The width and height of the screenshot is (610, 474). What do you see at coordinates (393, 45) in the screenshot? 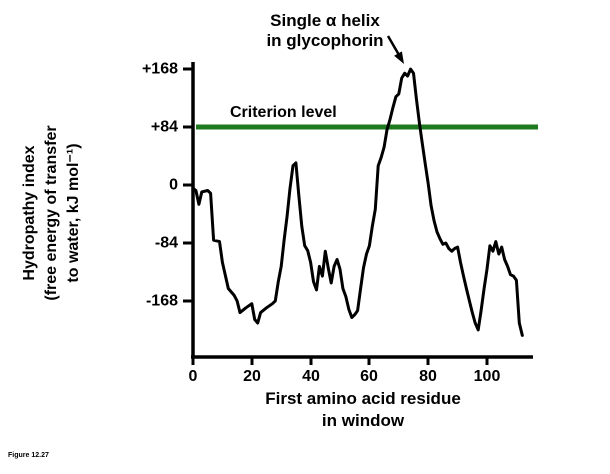
I see `annotation-arrow-line` at bounding box center [393, 45].